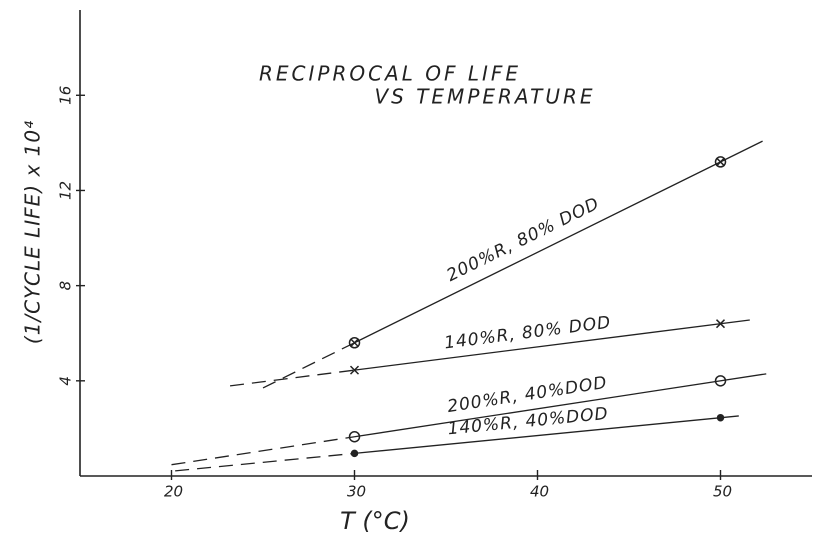 This screenshot has width=814, height=544. I want to click on x-axis-label: T (°C), so click(375, 521).